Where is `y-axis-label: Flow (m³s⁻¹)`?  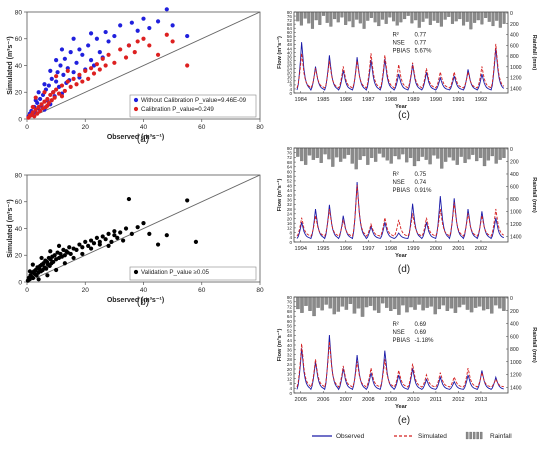 y-axis-label: Flow (m³s⁻¹) is located at coordinates (279, 344).